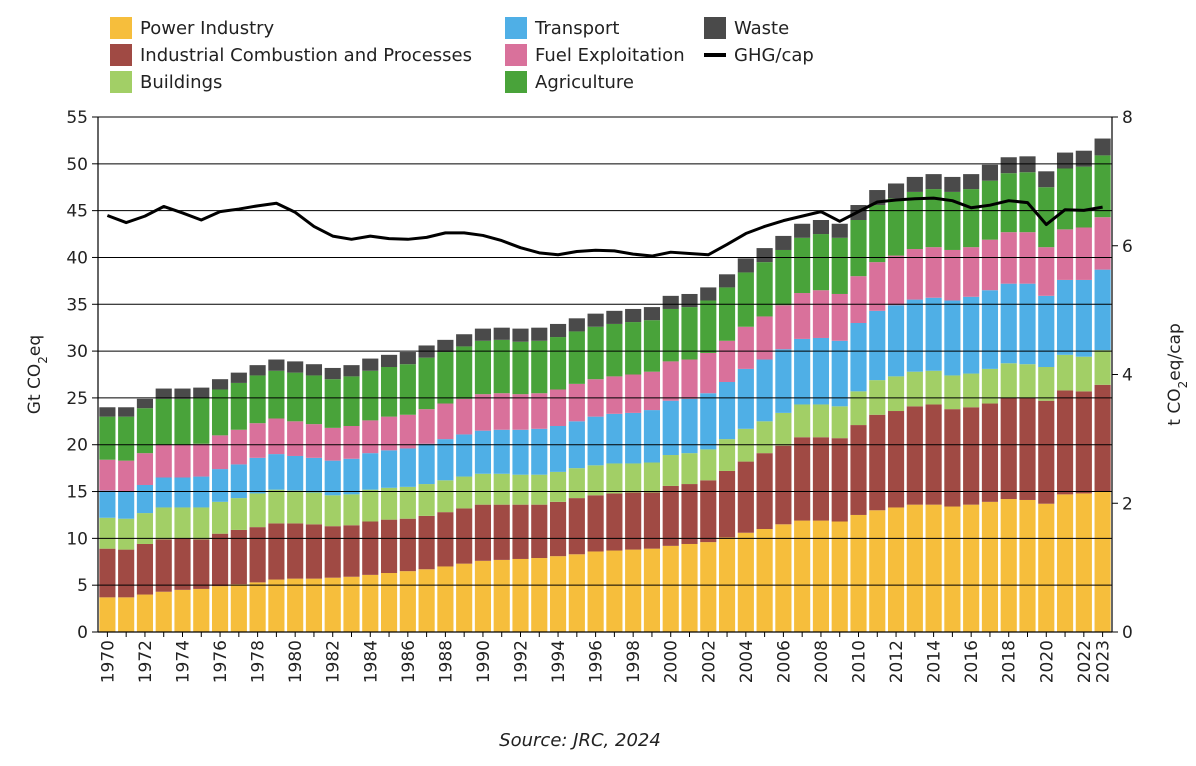 The image size is (1196, 766). Describe the element at coordinates (259, 661) in the screenshot. I see `x-tick-label-1978: 1978` at that location.